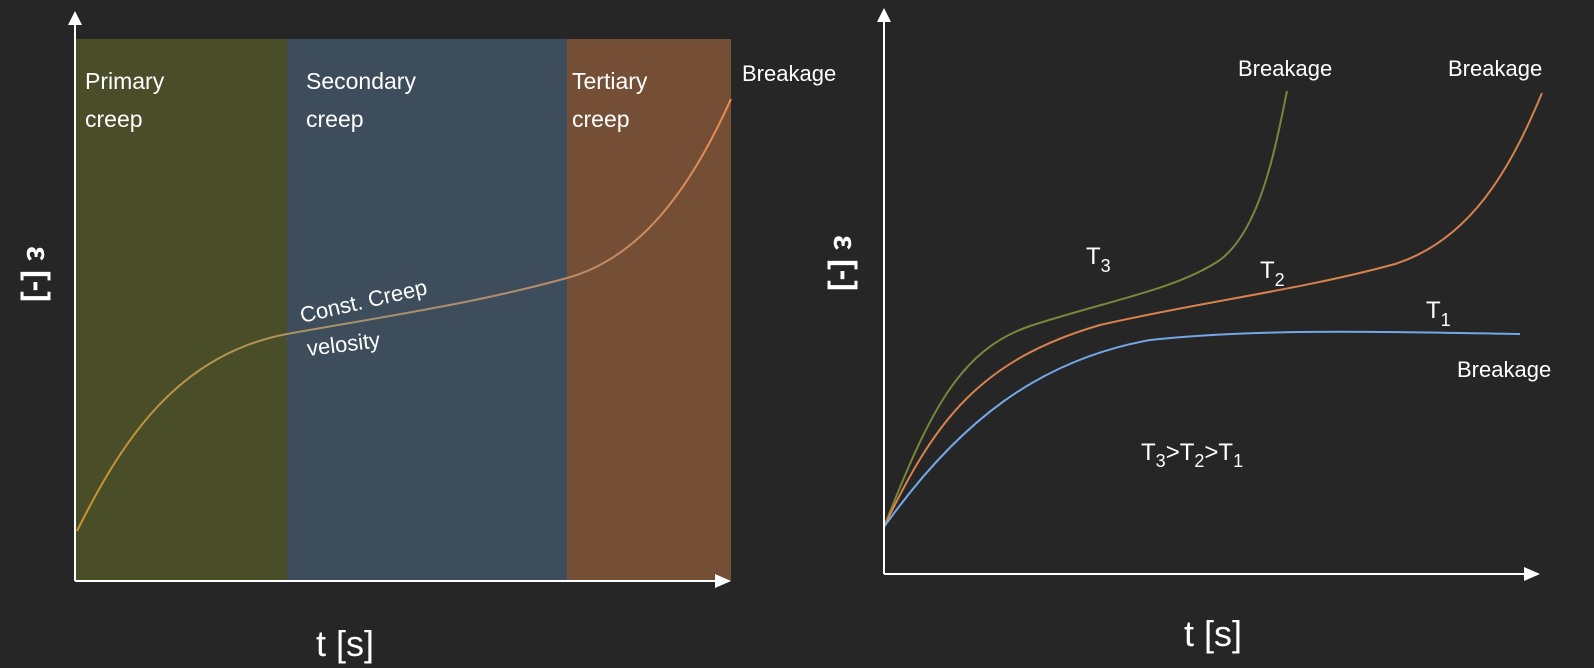  What do you see at coordinates (789, 73) in the screenshot?
I see `left-breakage-label: Breakage` at bounding box center [789, 73].